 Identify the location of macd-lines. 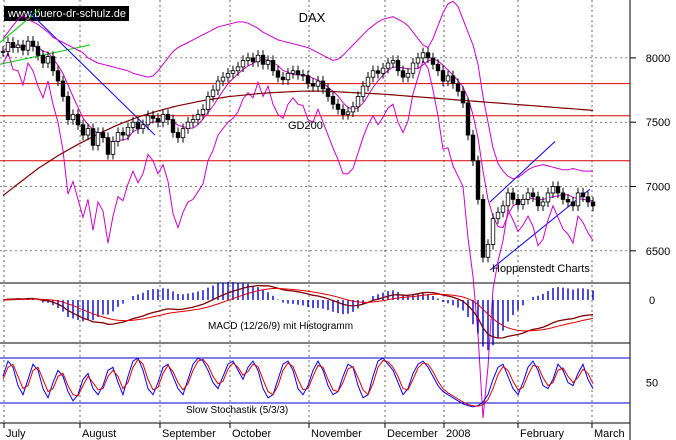
(298, 311).